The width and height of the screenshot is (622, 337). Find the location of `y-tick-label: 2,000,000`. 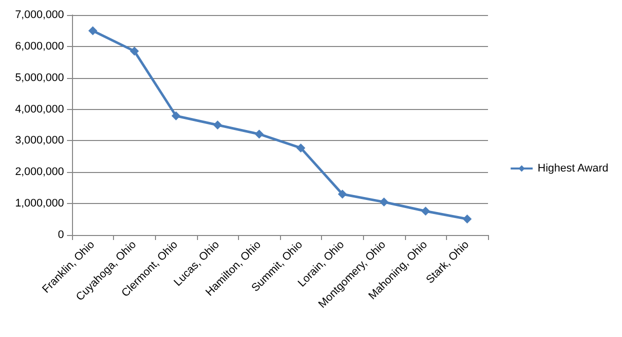

y-tick-label: 2,000,000 is located at coordinates (39, 172).